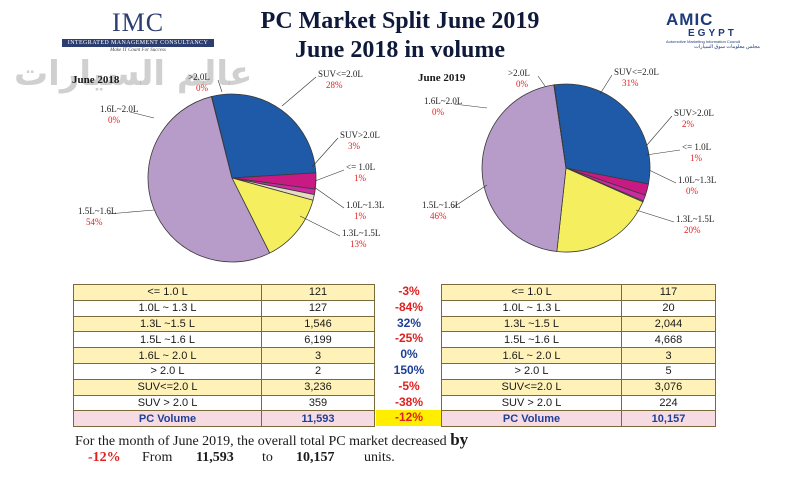 The image size is (799, 480). Describe the element at coordinates (167, 403) in the screenshot. I see `y2018-segment-cell: SUV > 2.0 L` at that location.